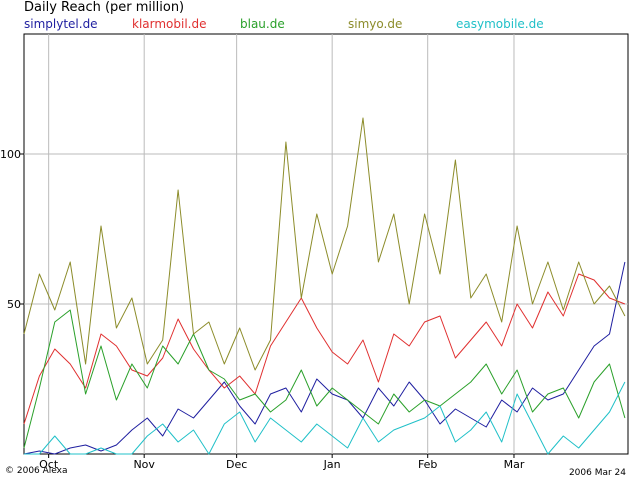 This screenshot has width=640, height=480. I want to click on x-tick-label: Jan, so click(332, 464).